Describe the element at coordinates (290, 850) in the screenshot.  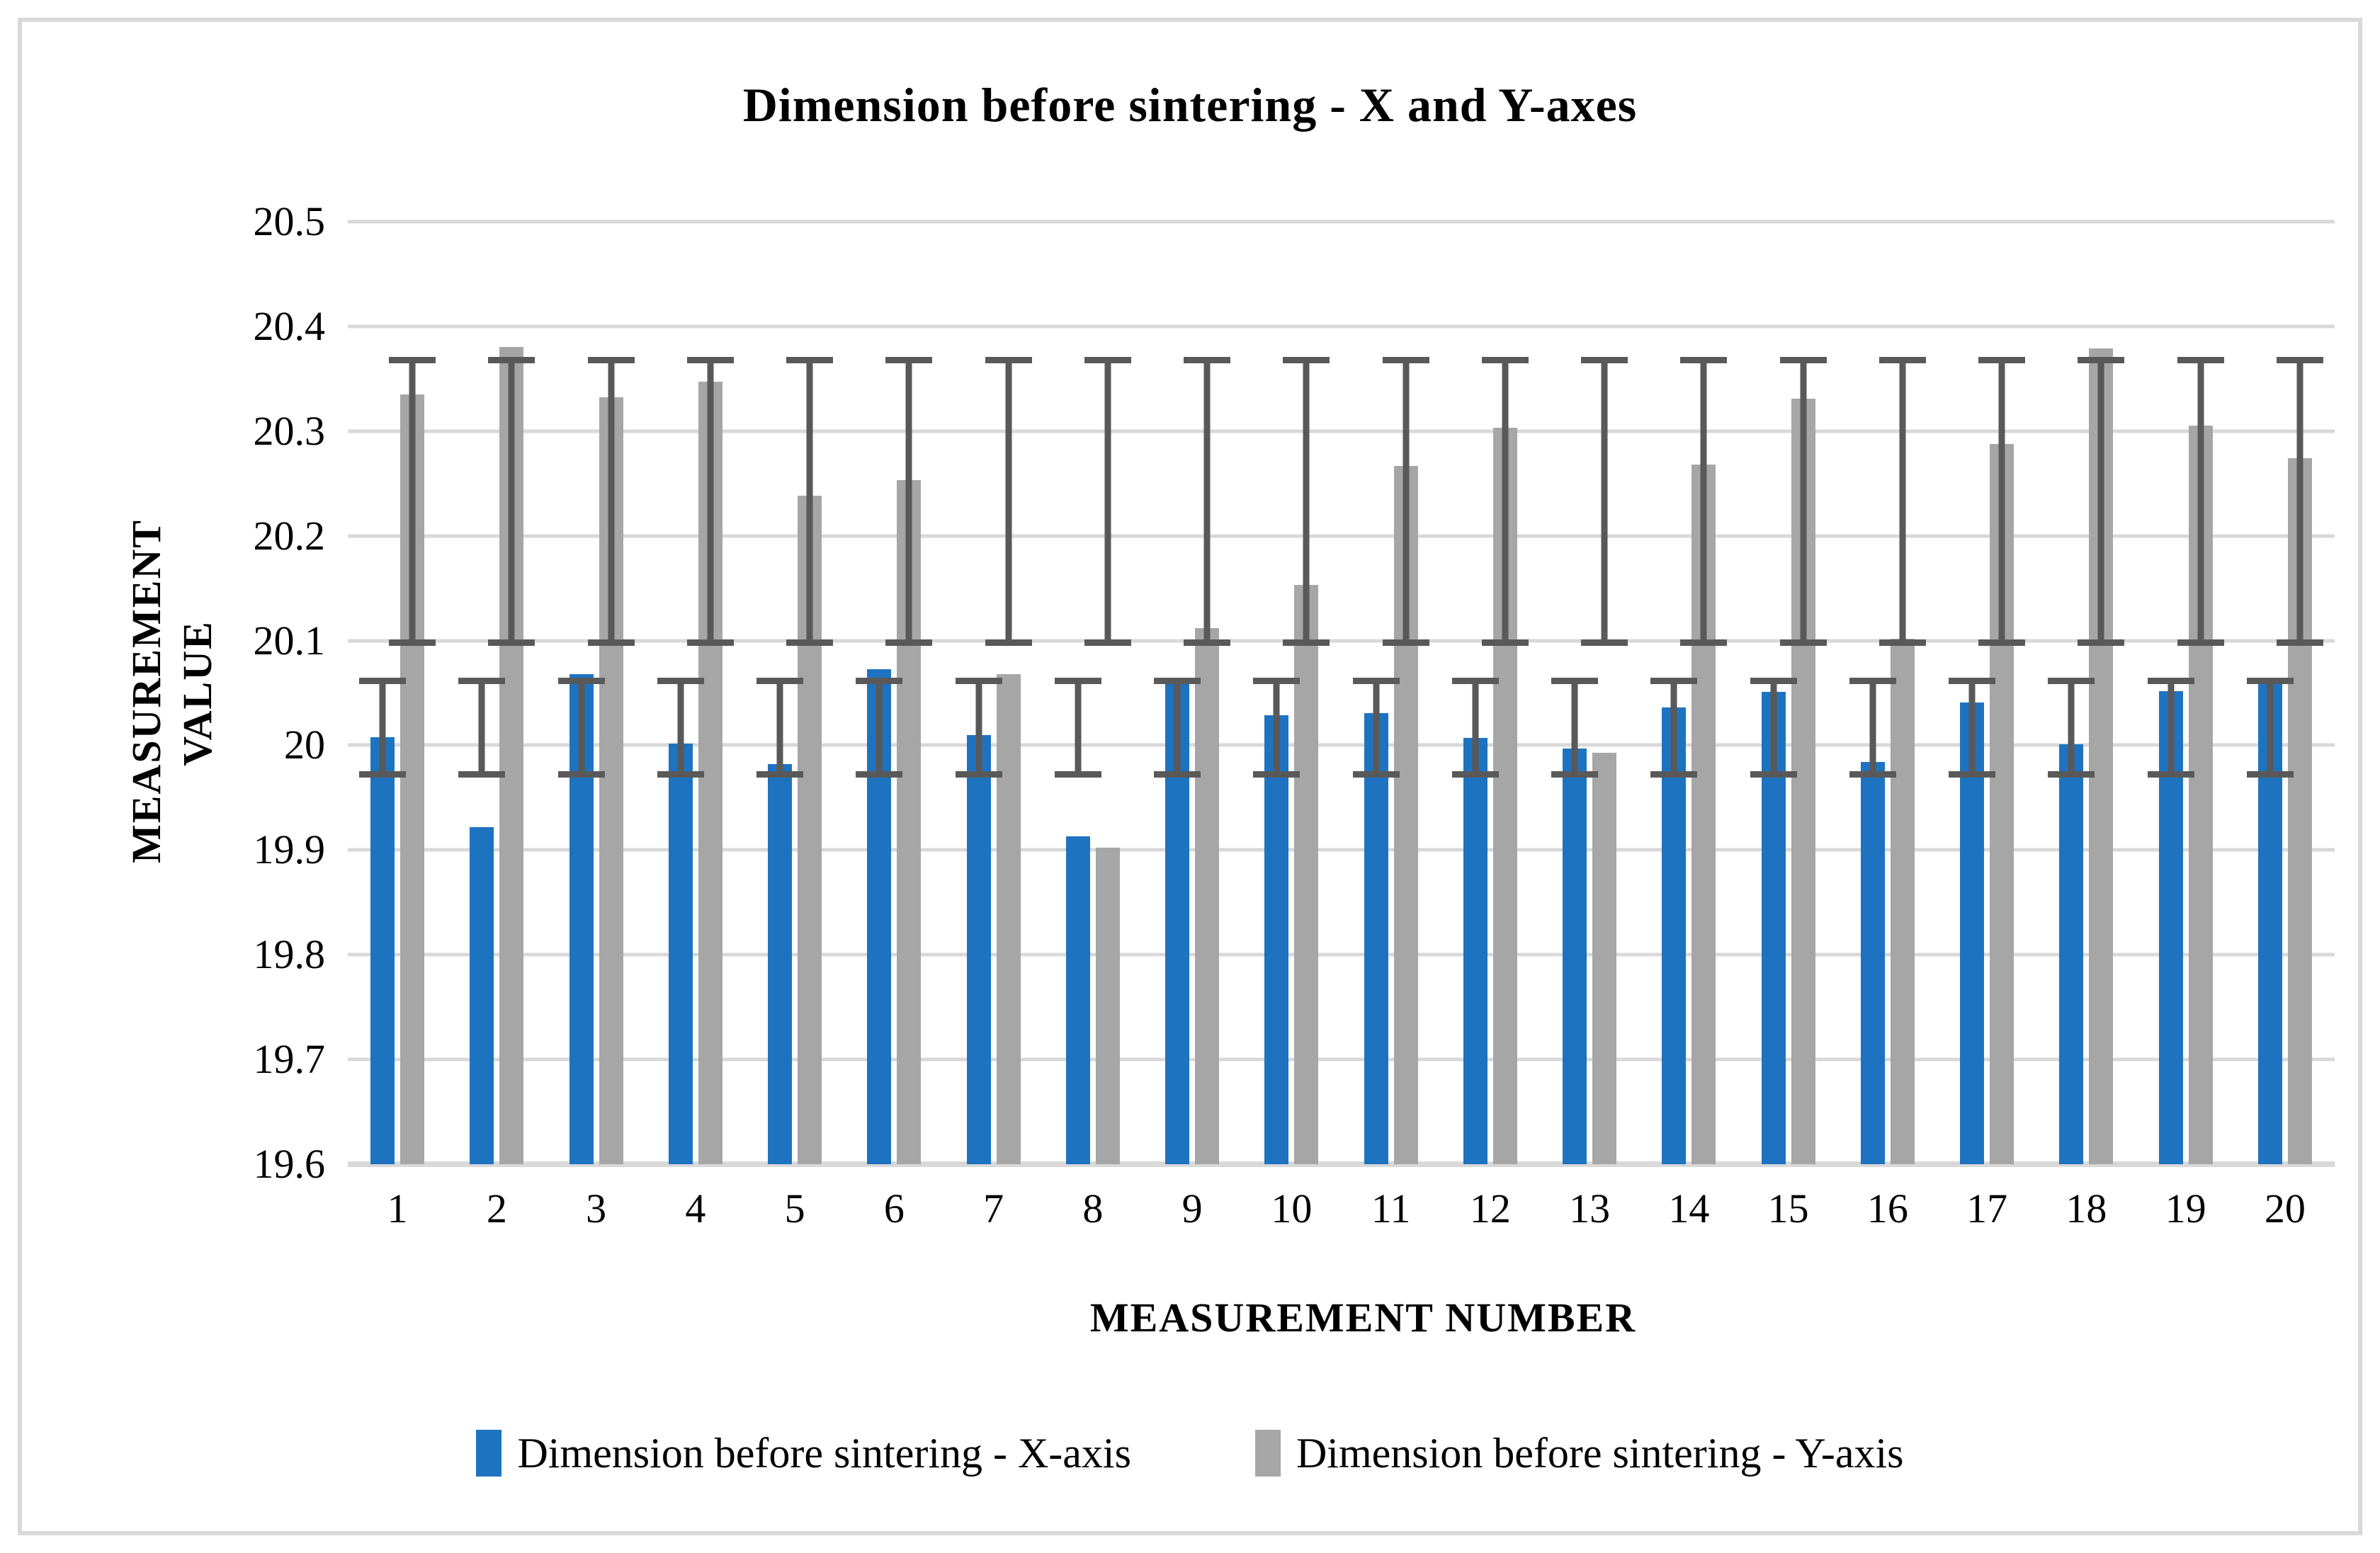
I see `y-tick-label: 19.9` at that location.